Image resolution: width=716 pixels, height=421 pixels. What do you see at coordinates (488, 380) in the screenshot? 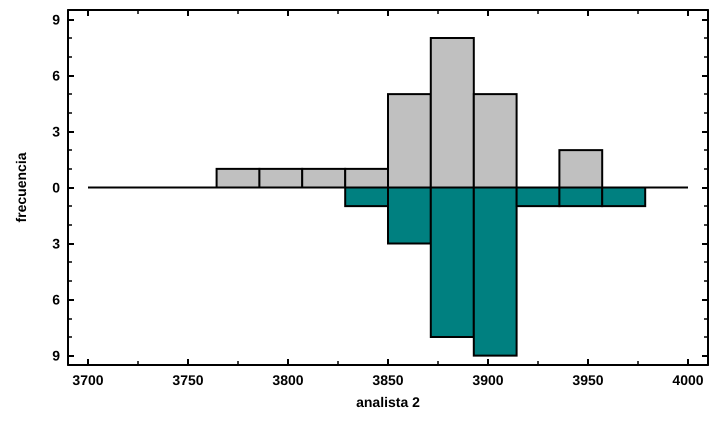
I see `x-tick-label: 3900` at bounding box center [488, 380].